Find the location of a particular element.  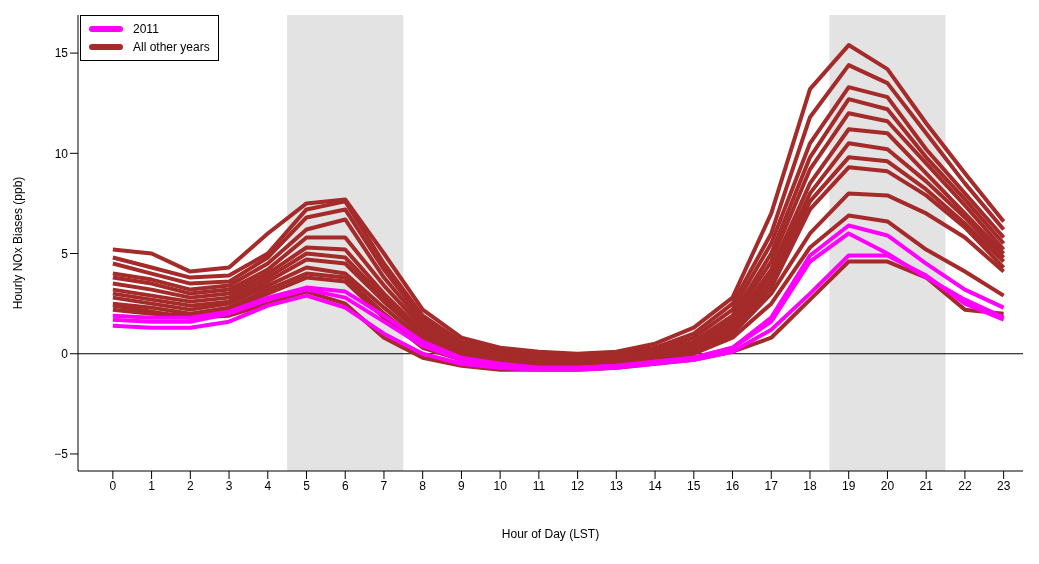

x-tick-label: 10 is located at coordinates (500, 485).